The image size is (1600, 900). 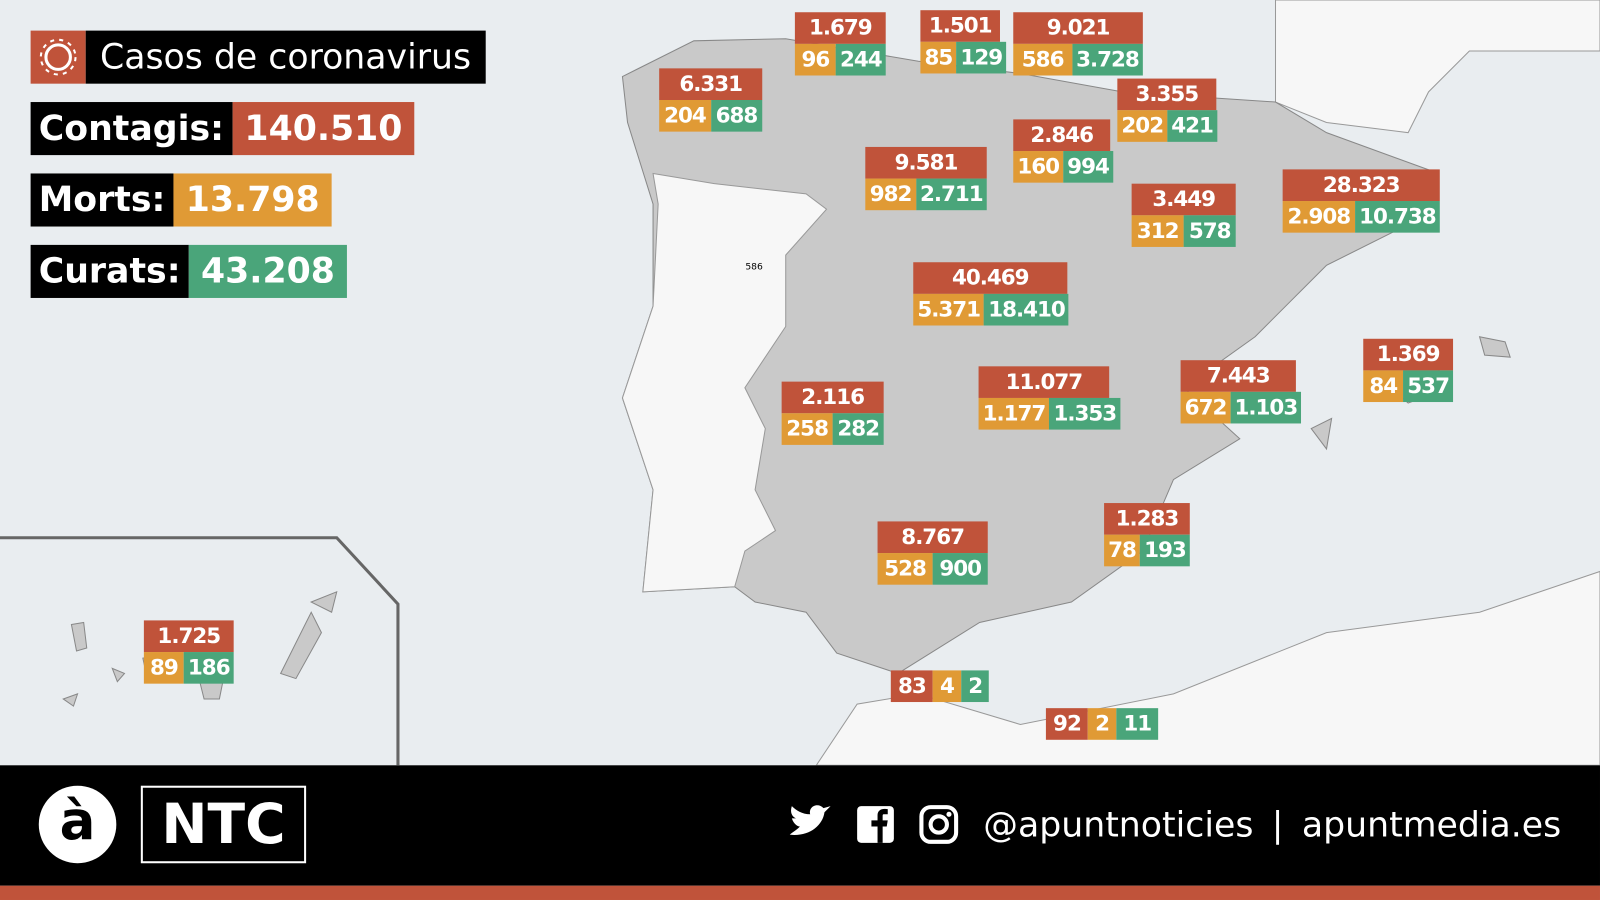 I want to click on region-row: 258 282, so click(x=832, y=429).